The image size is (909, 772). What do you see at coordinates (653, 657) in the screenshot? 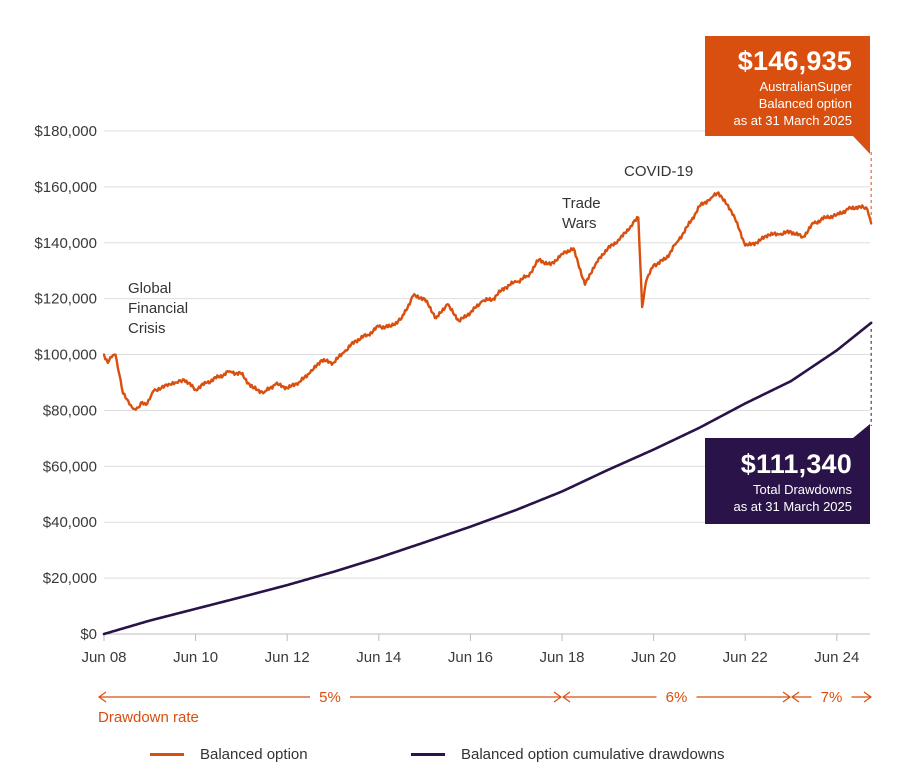
I see `x-tick-label: Jun 20` at bounding box center [653, 657].